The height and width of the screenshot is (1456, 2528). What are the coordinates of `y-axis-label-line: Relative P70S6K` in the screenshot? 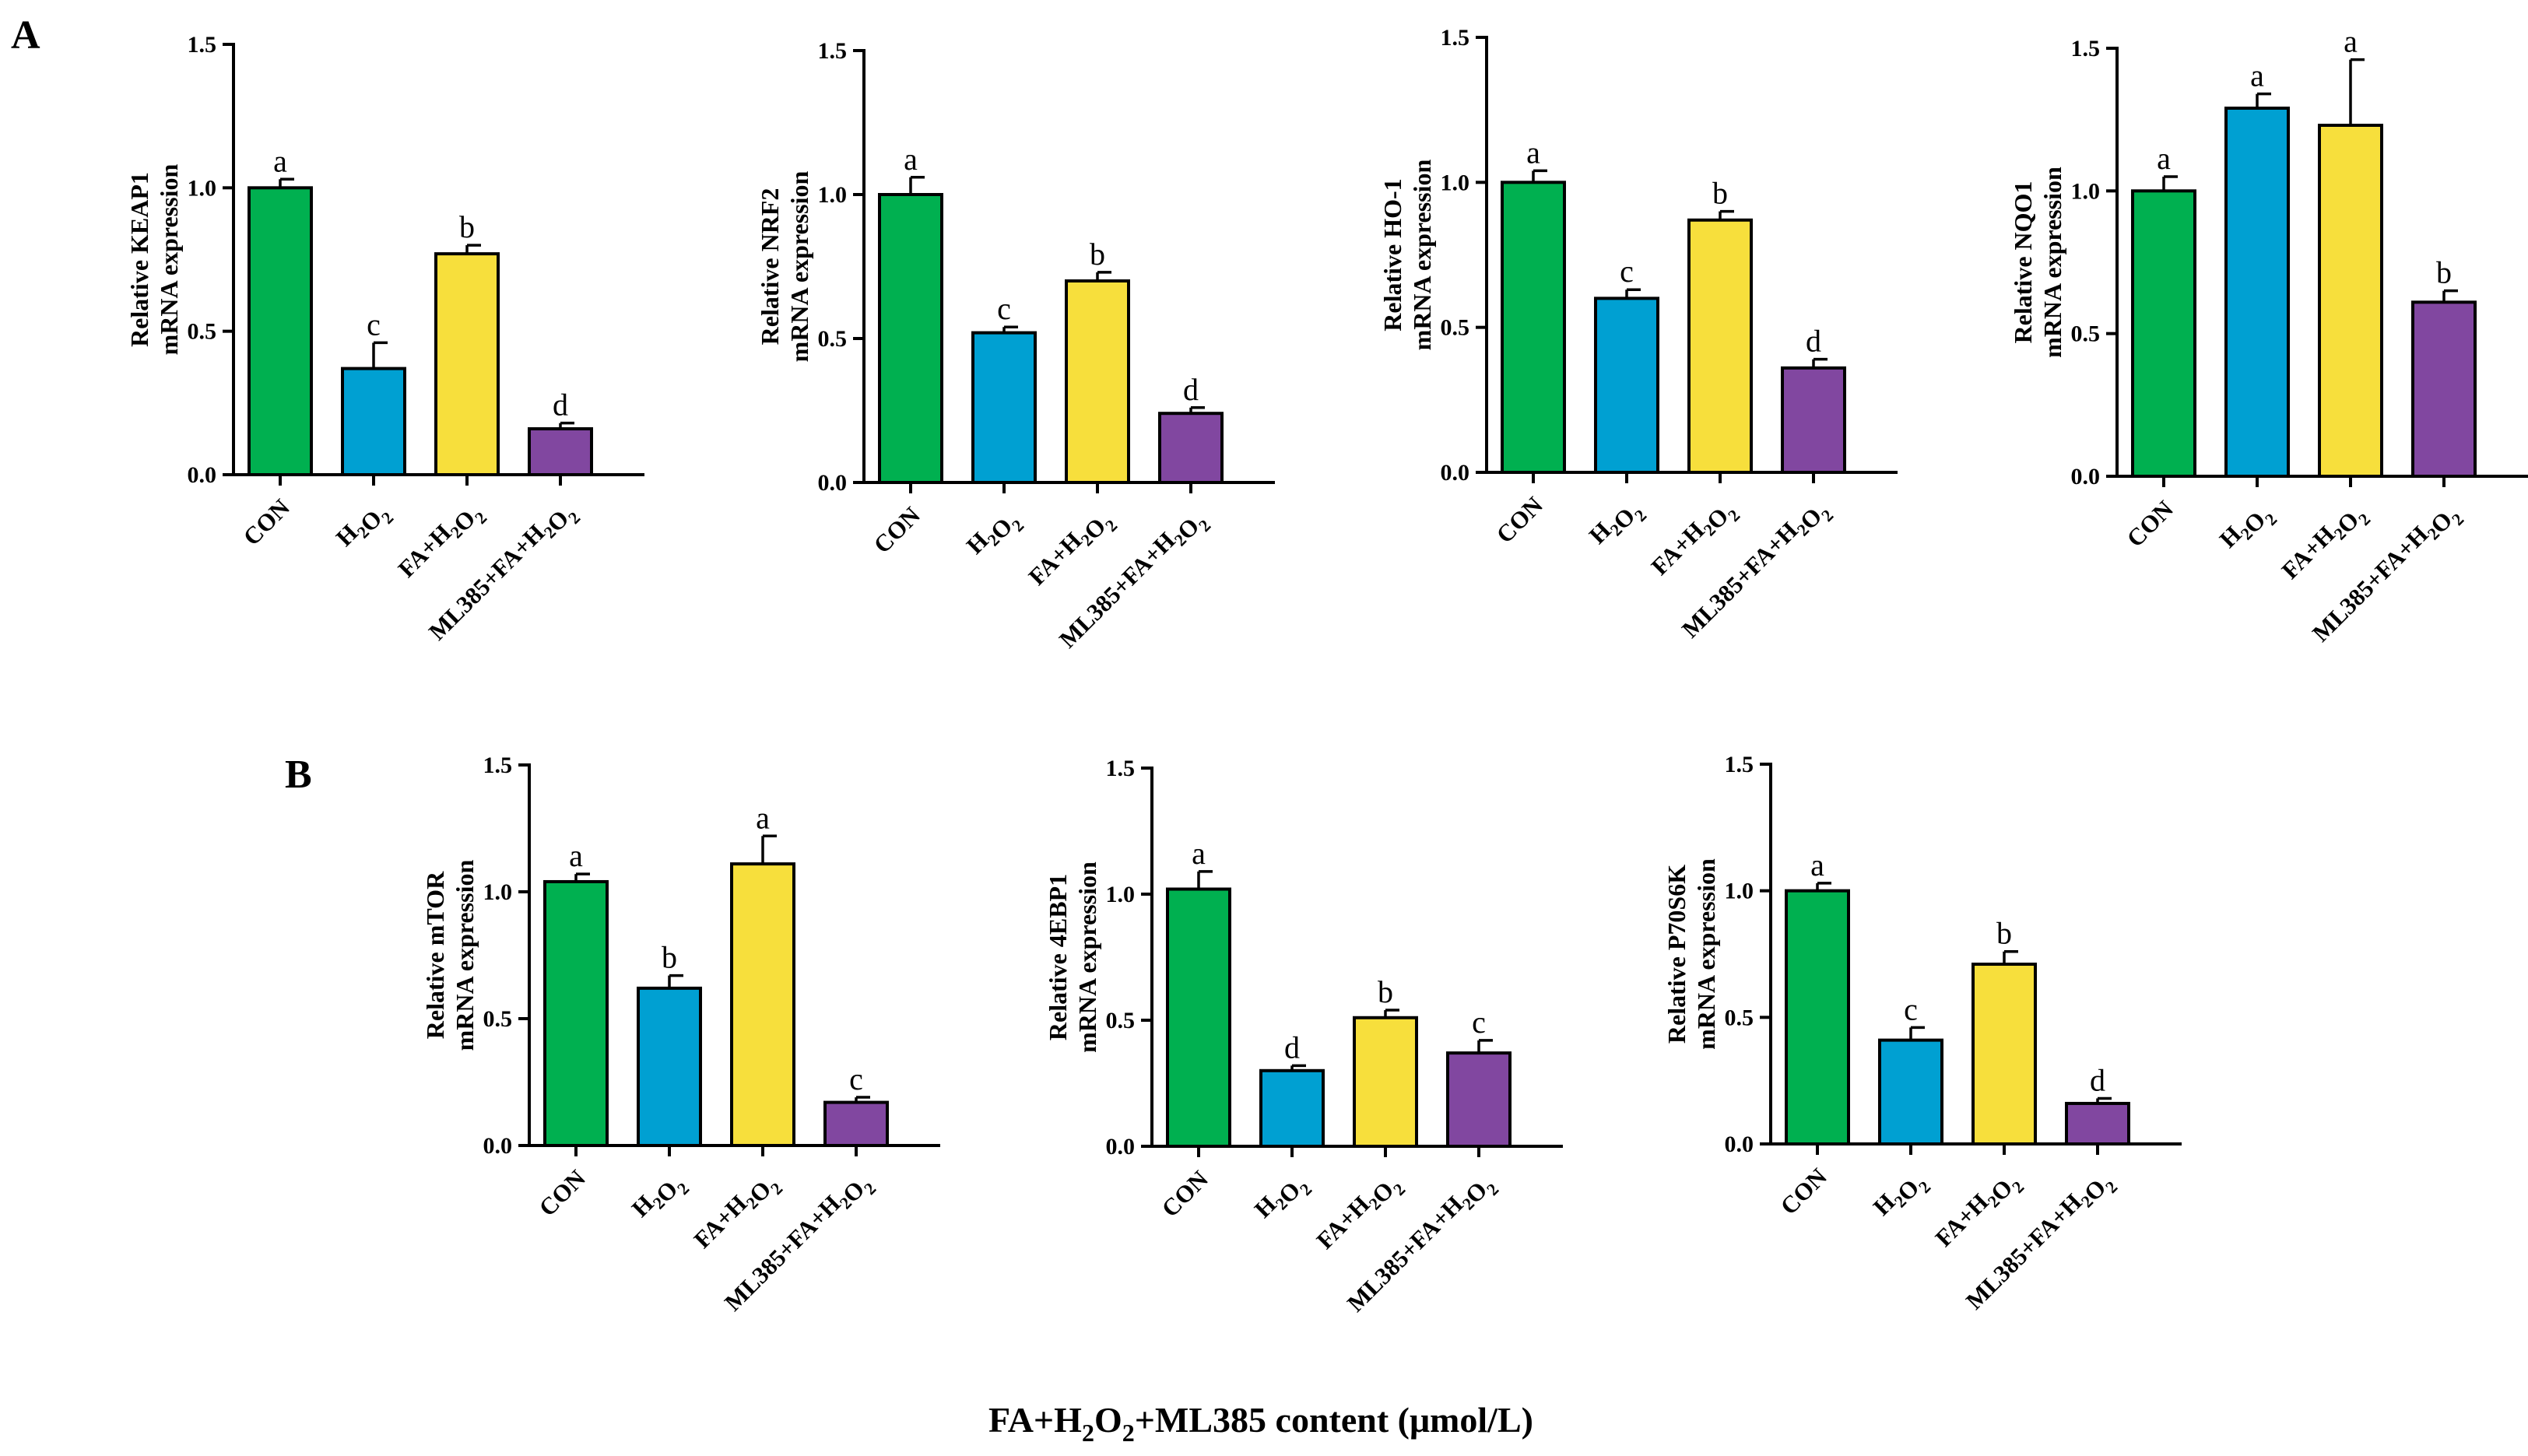 It's located at (1677, 955).